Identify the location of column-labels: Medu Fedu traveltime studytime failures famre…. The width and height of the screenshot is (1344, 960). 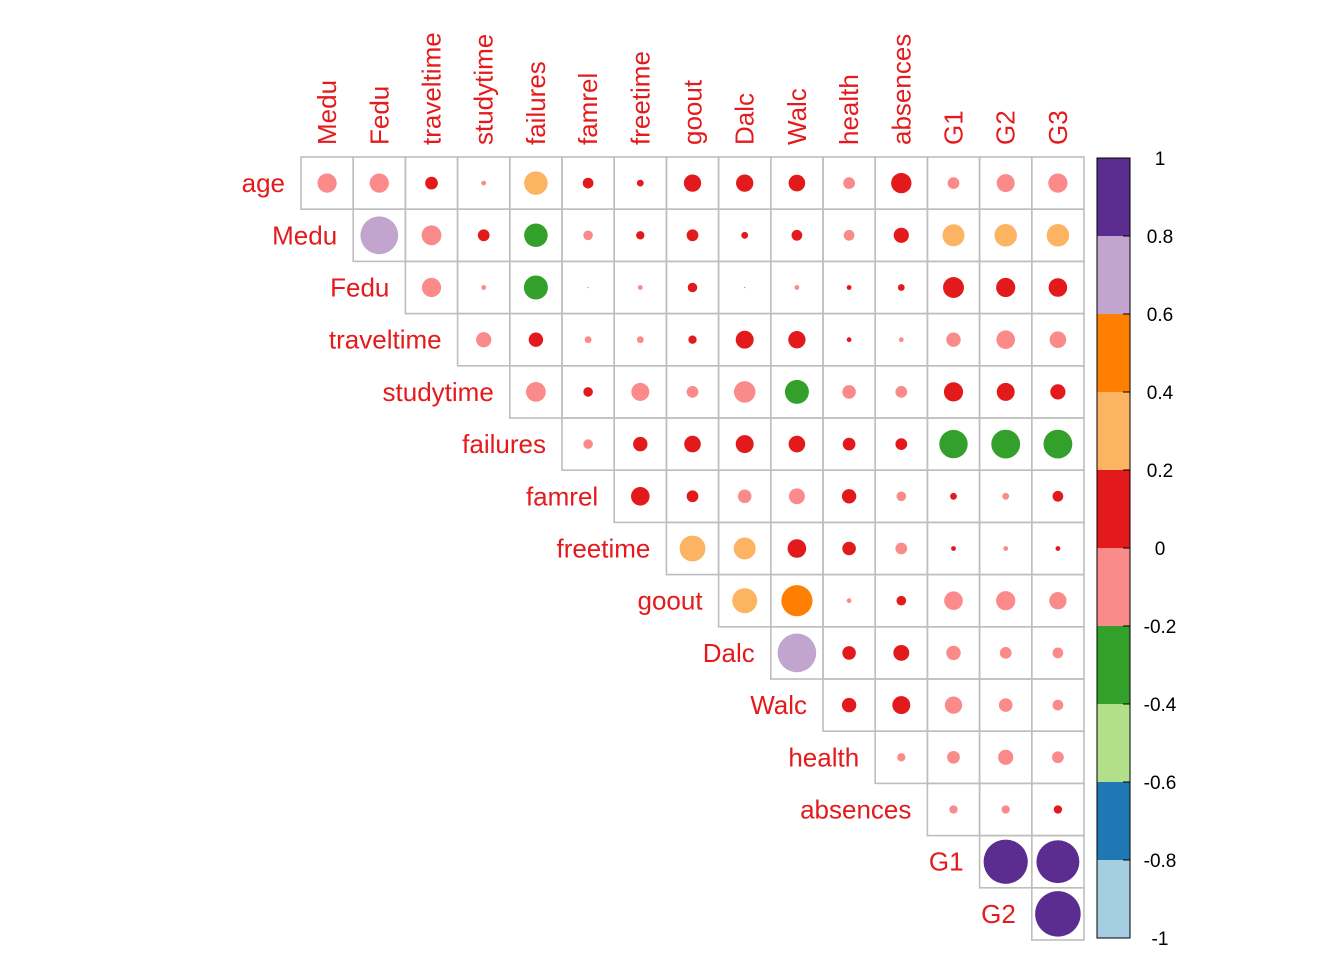
(692, 88).